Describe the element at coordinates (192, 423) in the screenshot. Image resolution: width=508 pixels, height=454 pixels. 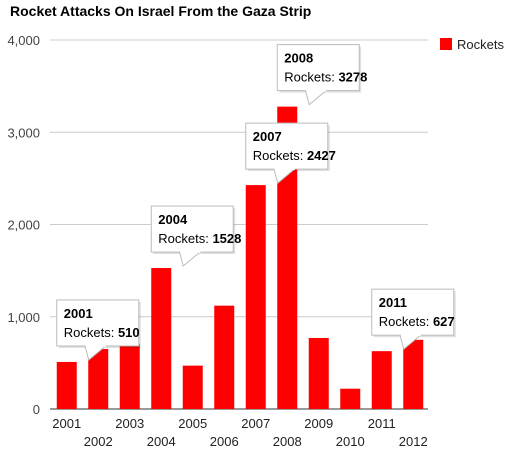
I see `x-tick-label: 2005` at that location.